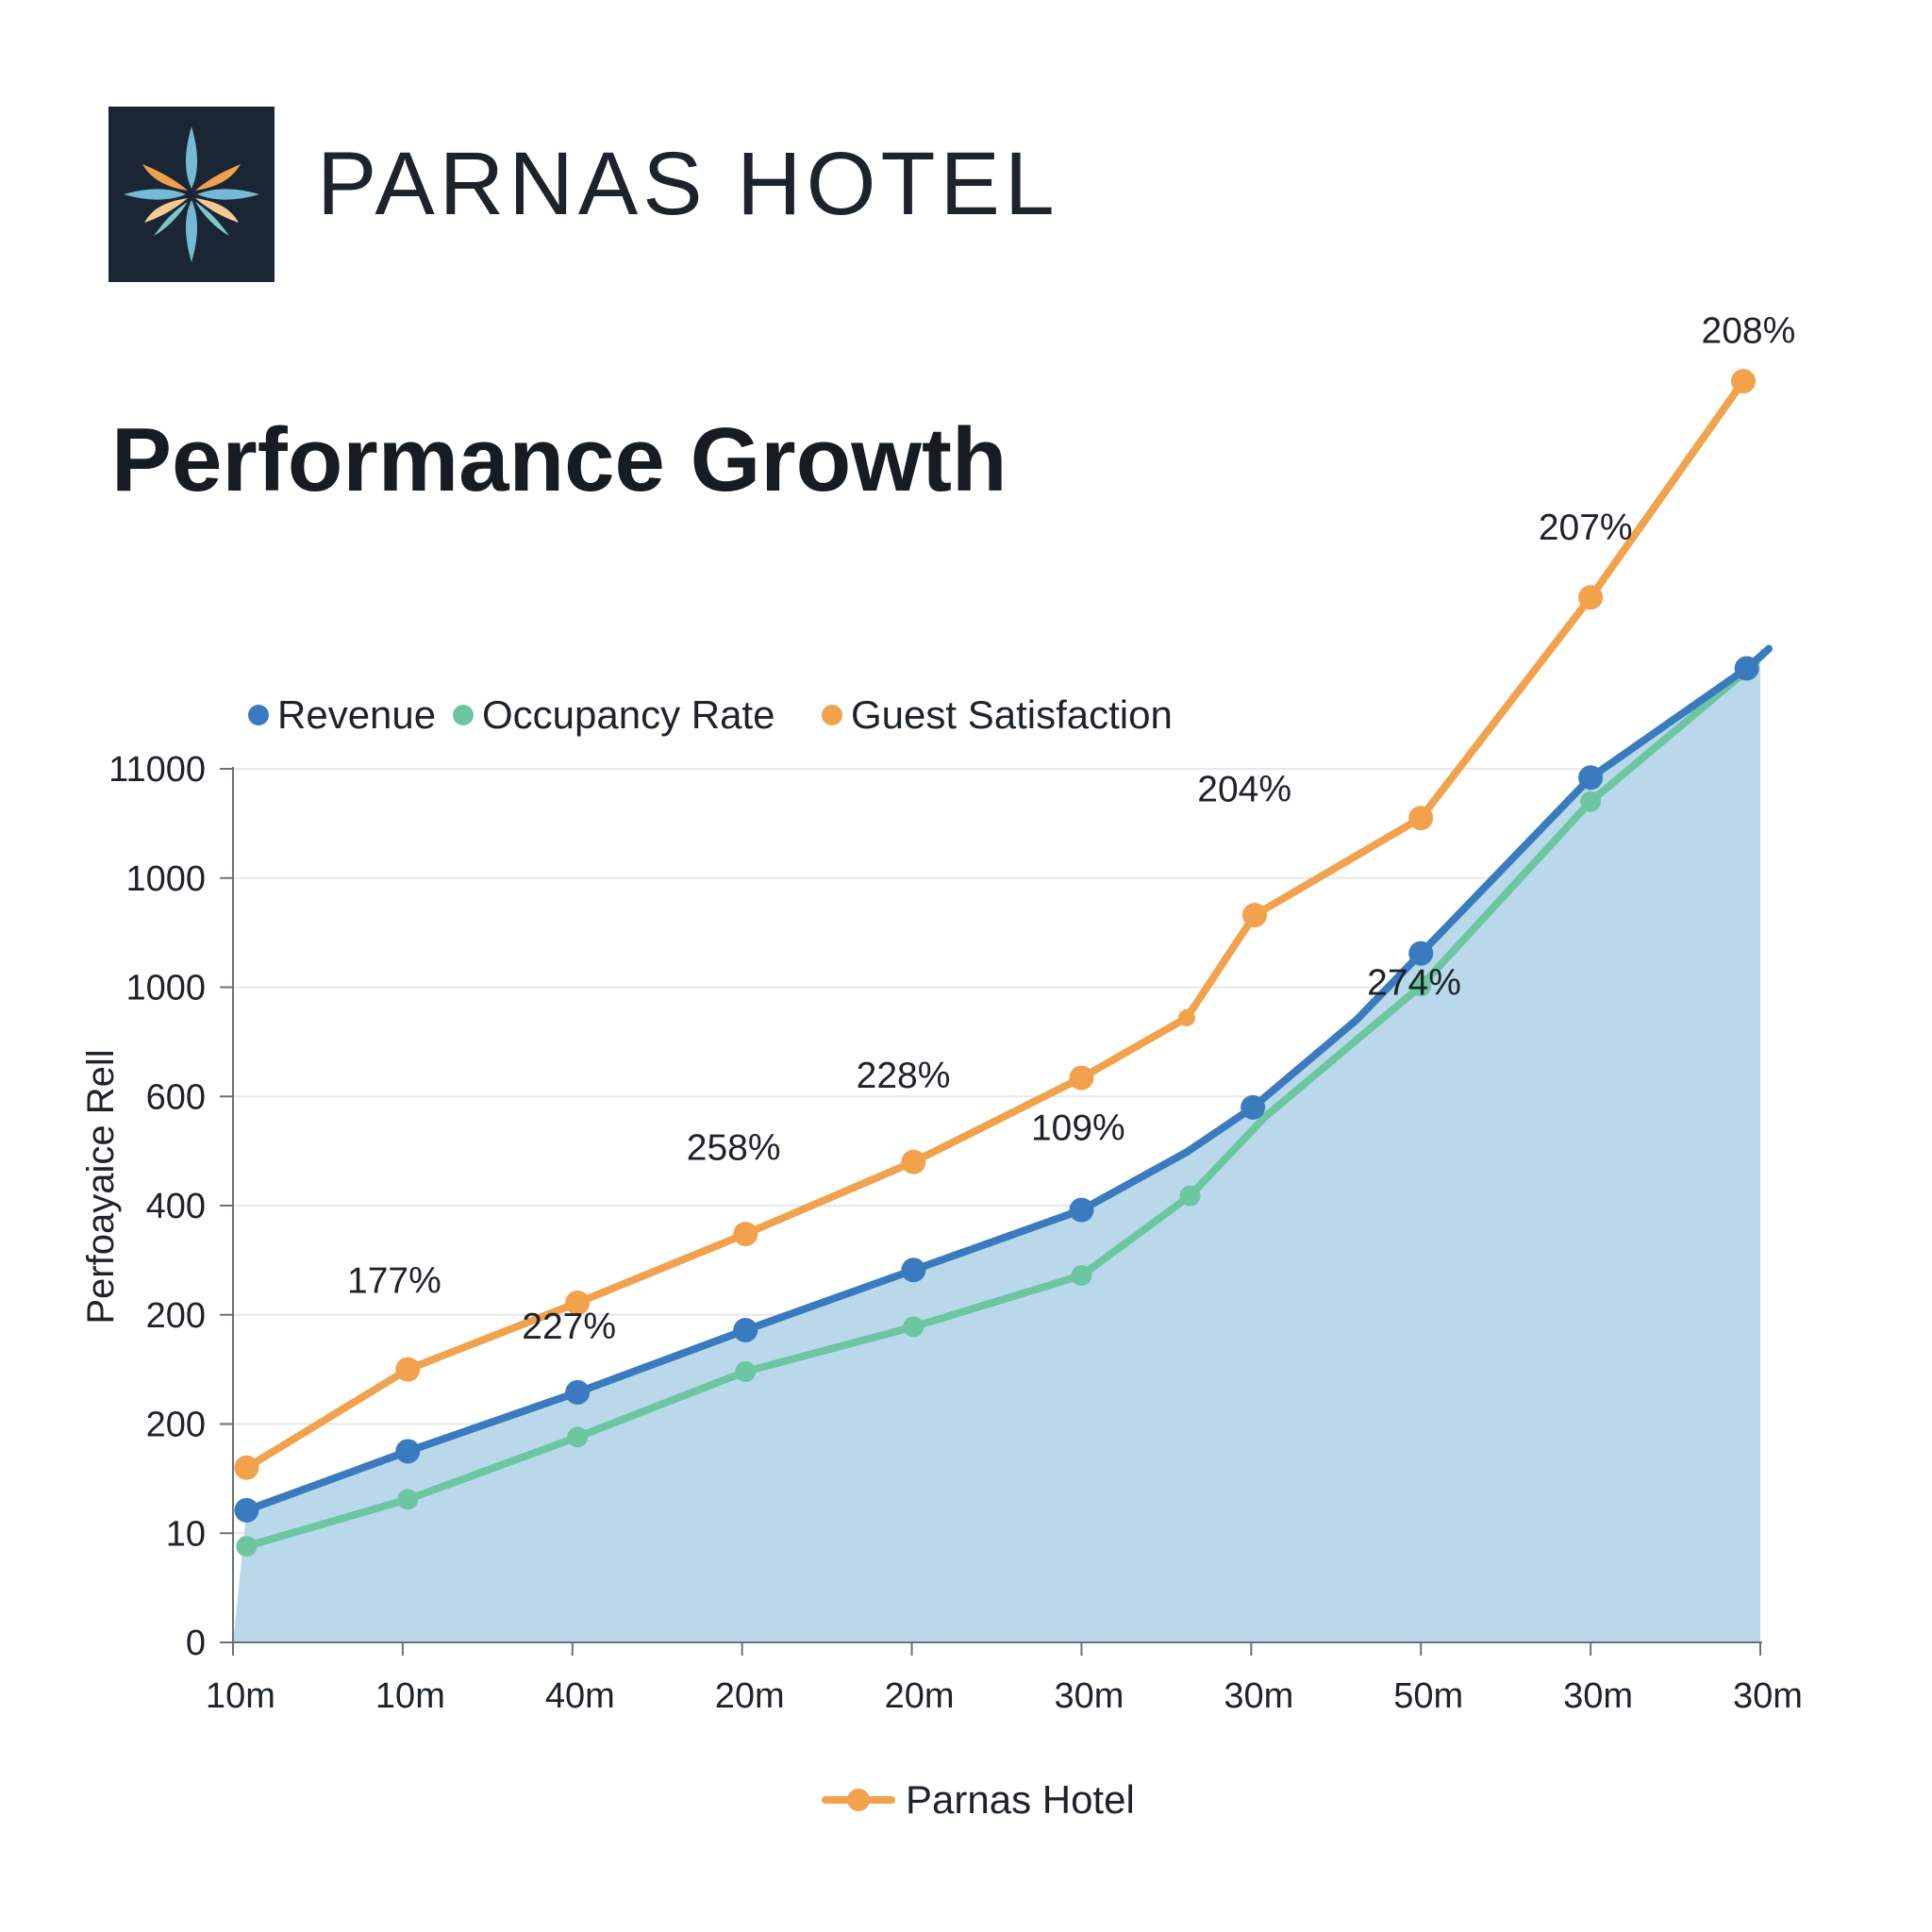 Image resolution: width=1932 pixels, height=1932 pixels. I want to click on y-tick-label: 400, so click(176, 1206).